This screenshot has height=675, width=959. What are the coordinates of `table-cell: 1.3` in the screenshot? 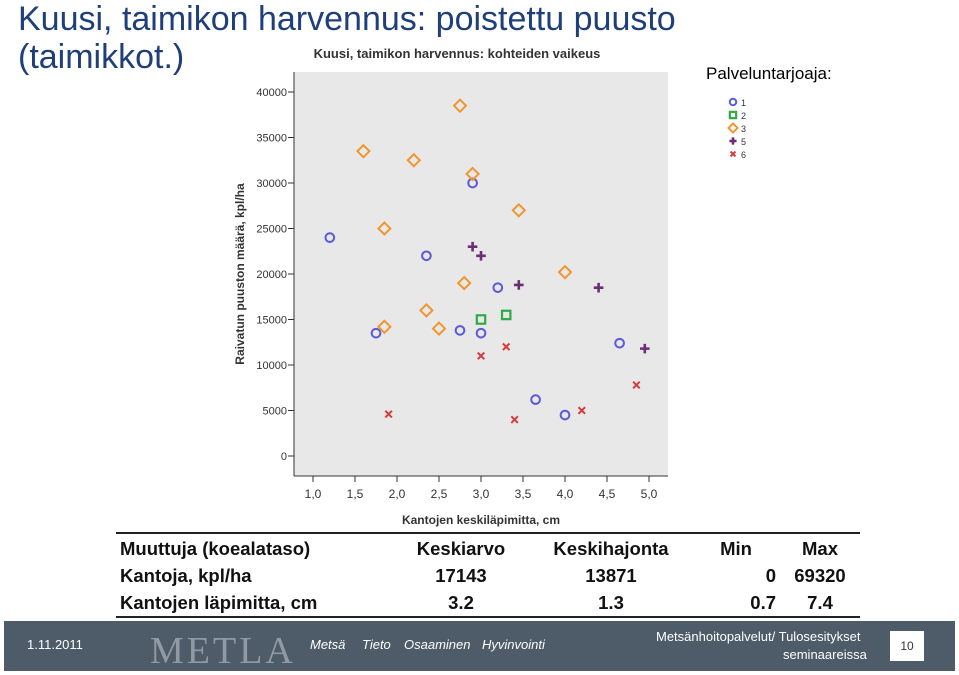 It's located at (611, 603).